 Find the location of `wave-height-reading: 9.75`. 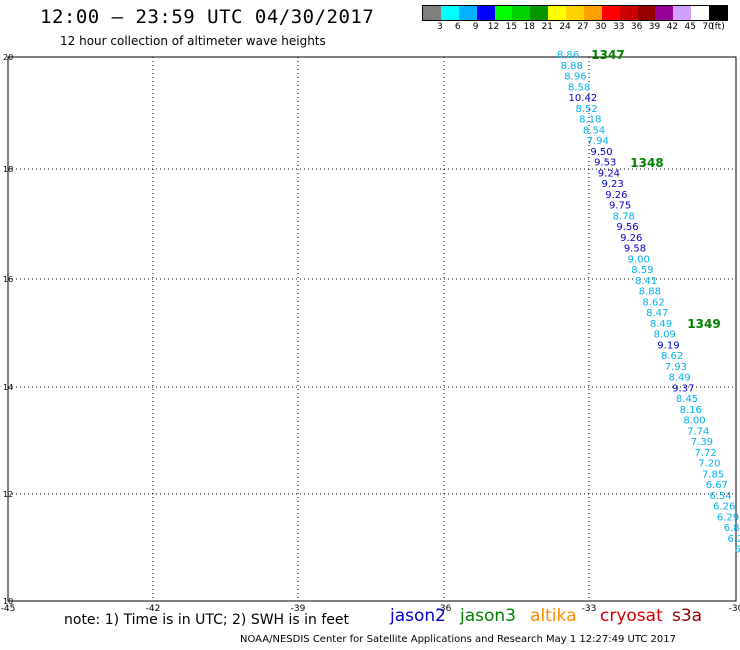

wave-height-reading: 9.75 is located at coordinates (620, 206).